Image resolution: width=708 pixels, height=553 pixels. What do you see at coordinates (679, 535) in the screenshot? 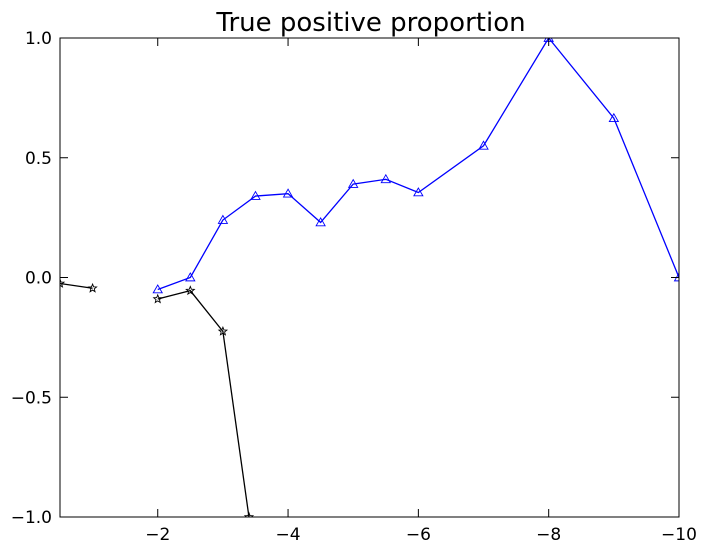
I see `x-tick-label: −10` at bounding box center [679, 535].